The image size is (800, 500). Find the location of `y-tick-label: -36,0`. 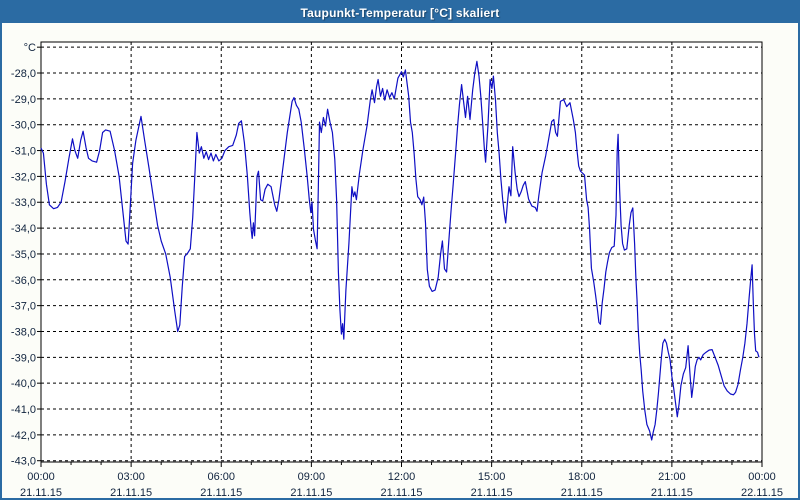

y-tick-label: -36,0 is located at coordinates (23, 281).